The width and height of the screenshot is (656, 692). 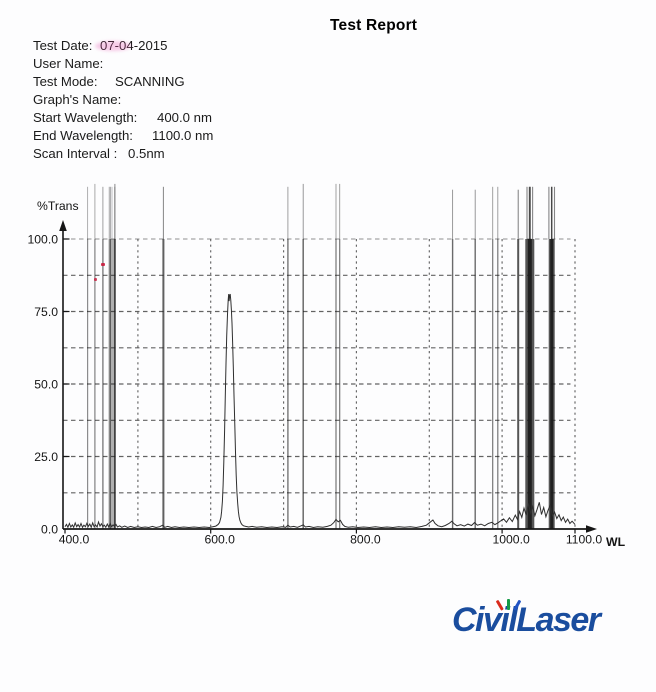 I want to click on field-user-name: User Name:, so click(x=85, y=64).